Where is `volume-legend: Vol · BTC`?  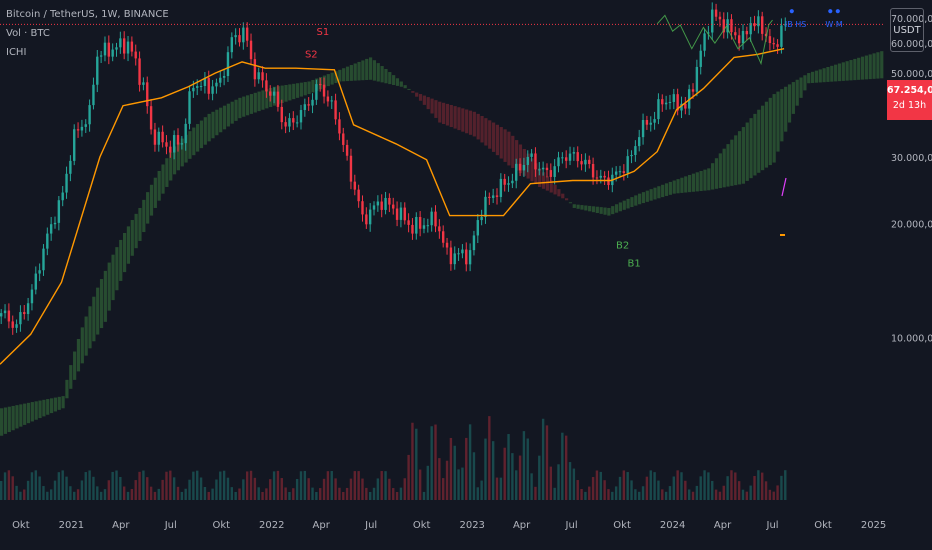
volume-legend: Vol · BTC is located at coordinates (28, 33).